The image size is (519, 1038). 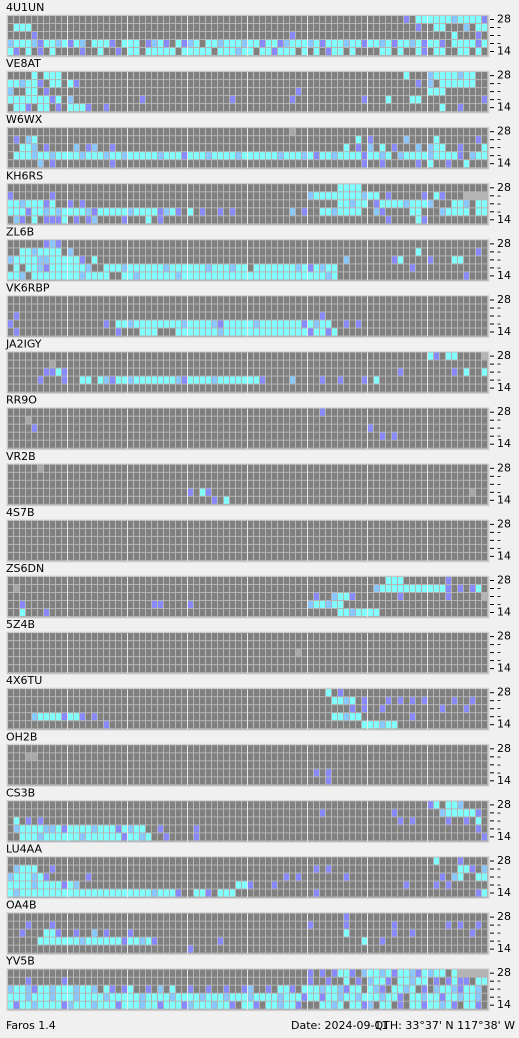 I want to click on band-tick-label: 14, so click(x=504, y=612).